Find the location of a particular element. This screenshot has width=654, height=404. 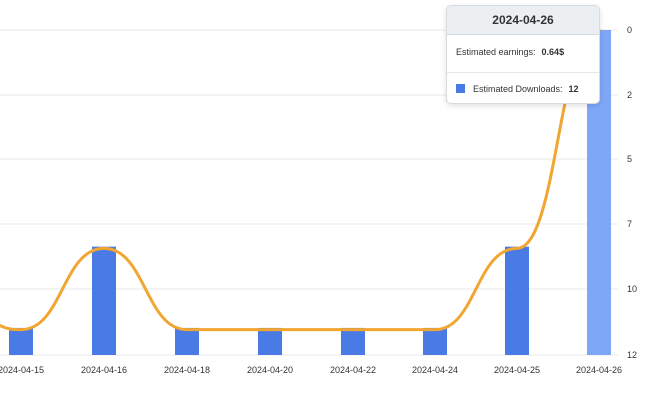

tooltip-earnings-value: 0.64$ is located at coordinates (553, 52).